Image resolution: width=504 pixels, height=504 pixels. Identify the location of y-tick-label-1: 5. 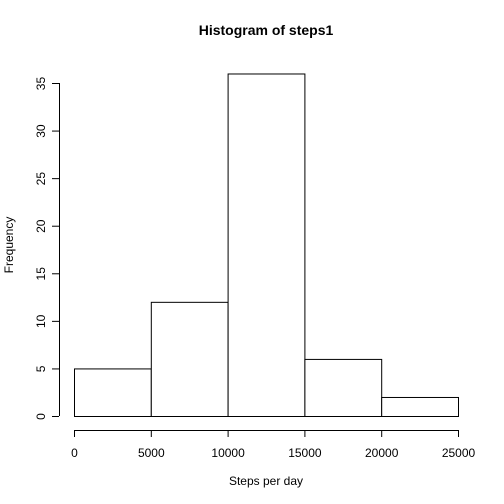
(41, 368).